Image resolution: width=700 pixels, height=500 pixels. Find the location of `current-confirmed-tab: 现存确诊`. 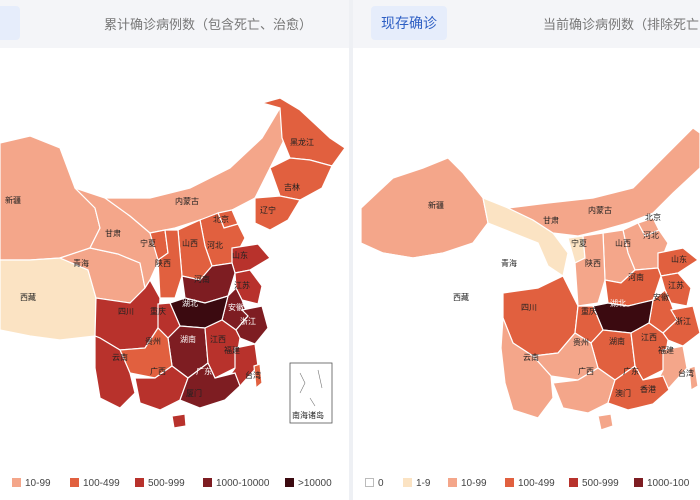

current-confirmed-tab: 现存确诊 is located at coordinates (409, 23).